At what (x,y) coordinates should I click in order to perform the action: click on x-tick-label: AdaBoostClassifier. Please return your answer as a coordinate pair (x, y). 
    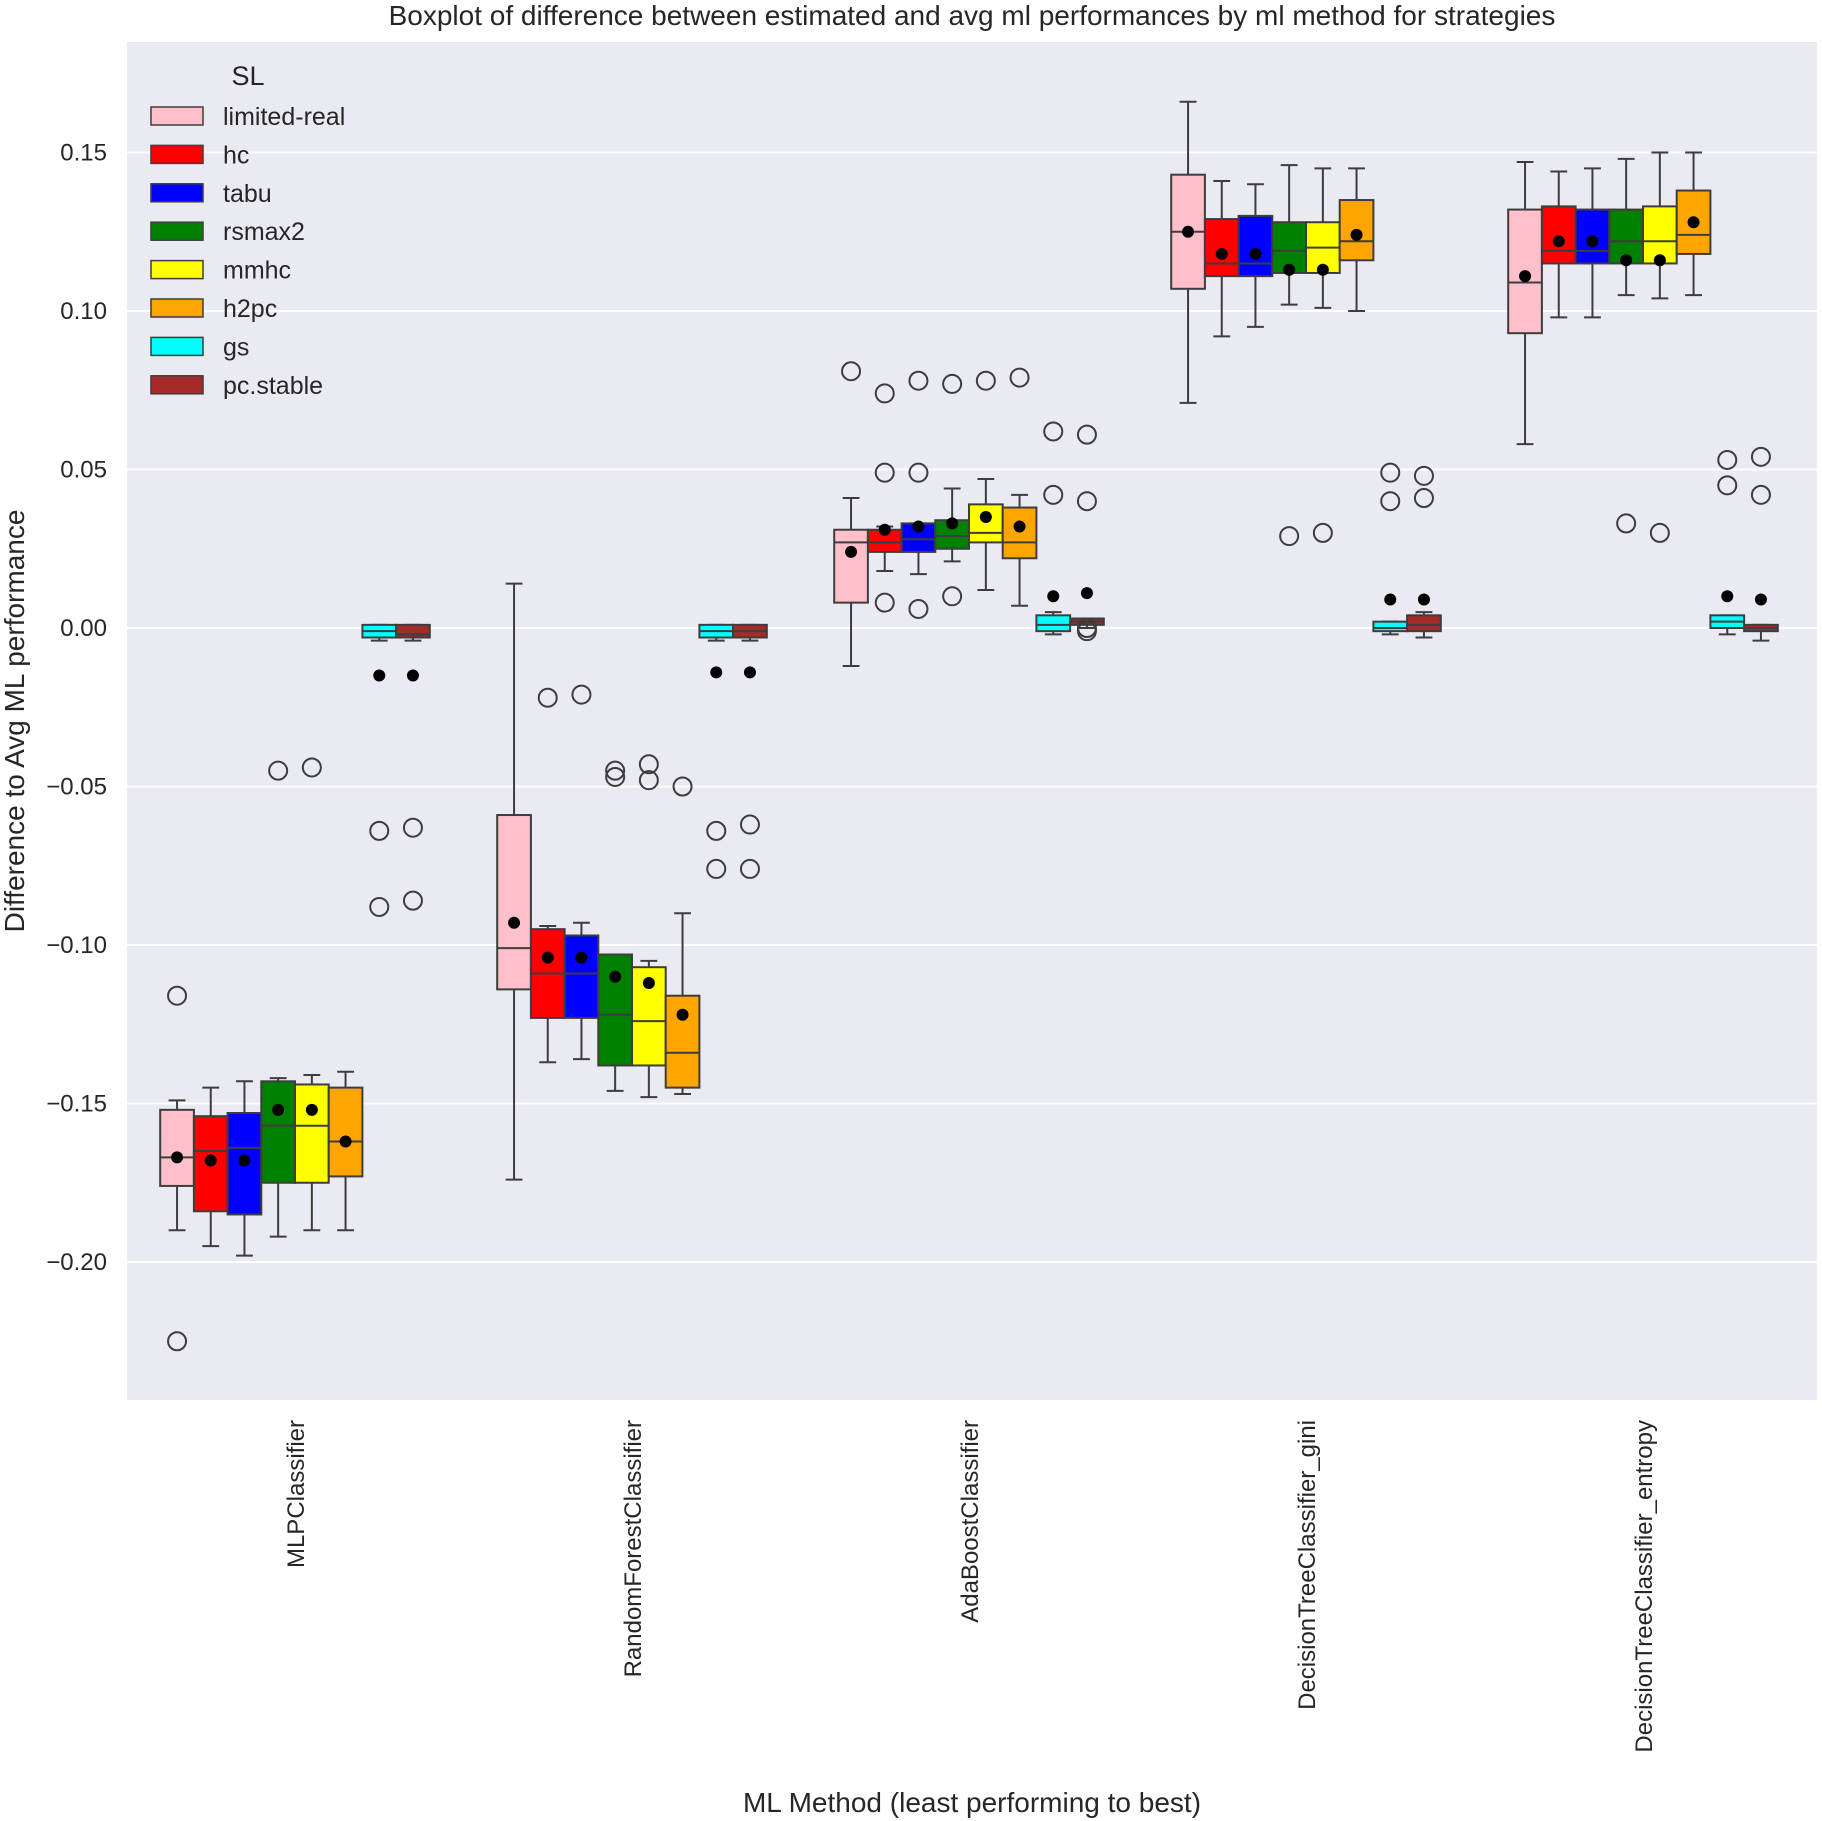
    Looking at the image, I should click on (970, 1521).